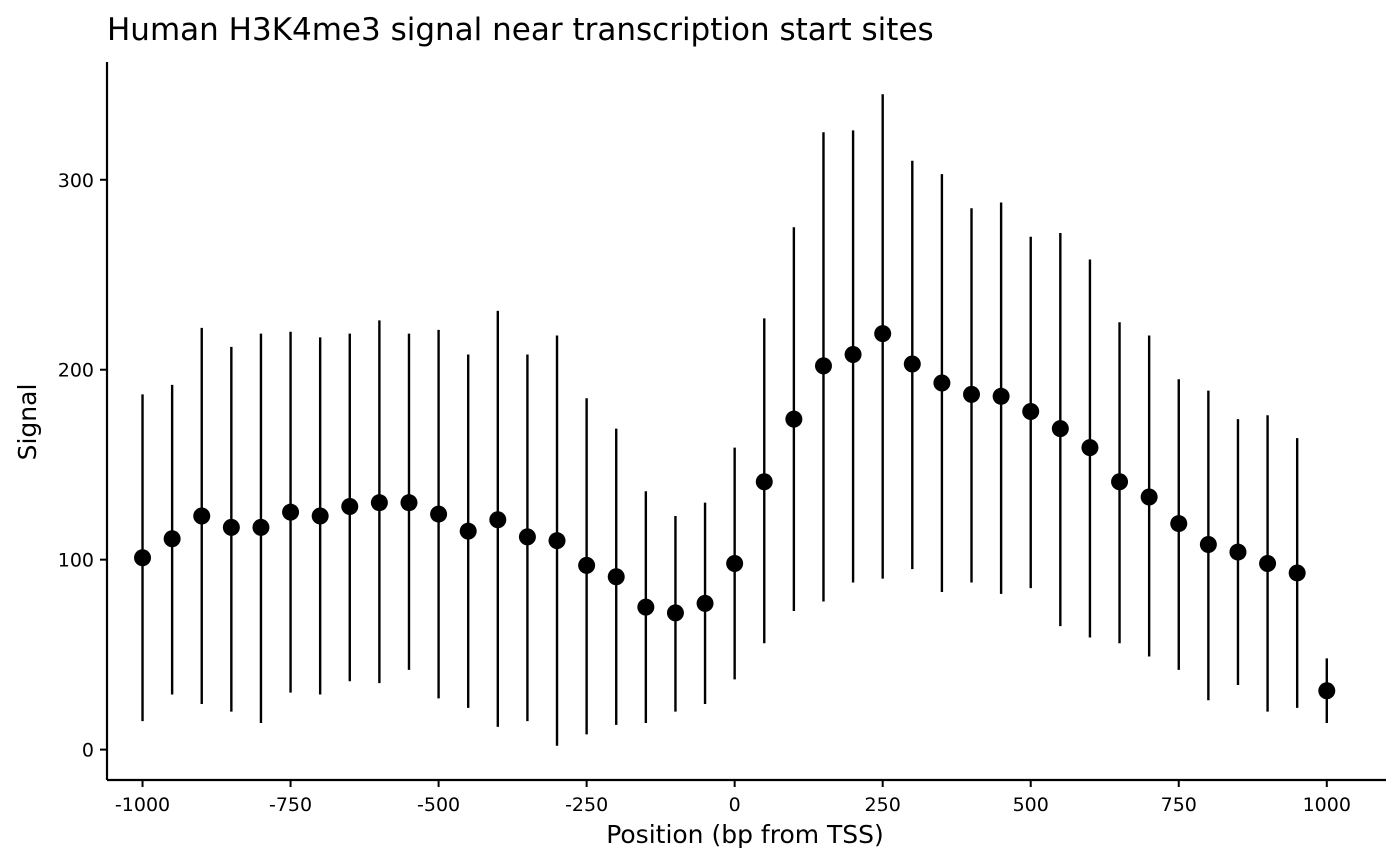 This screenshot has width=1400, height=865. What do you see at coordinates (27, 422) in the screenshot?
I see `y-axis-title: Signal` at bounding box center [27, 422].